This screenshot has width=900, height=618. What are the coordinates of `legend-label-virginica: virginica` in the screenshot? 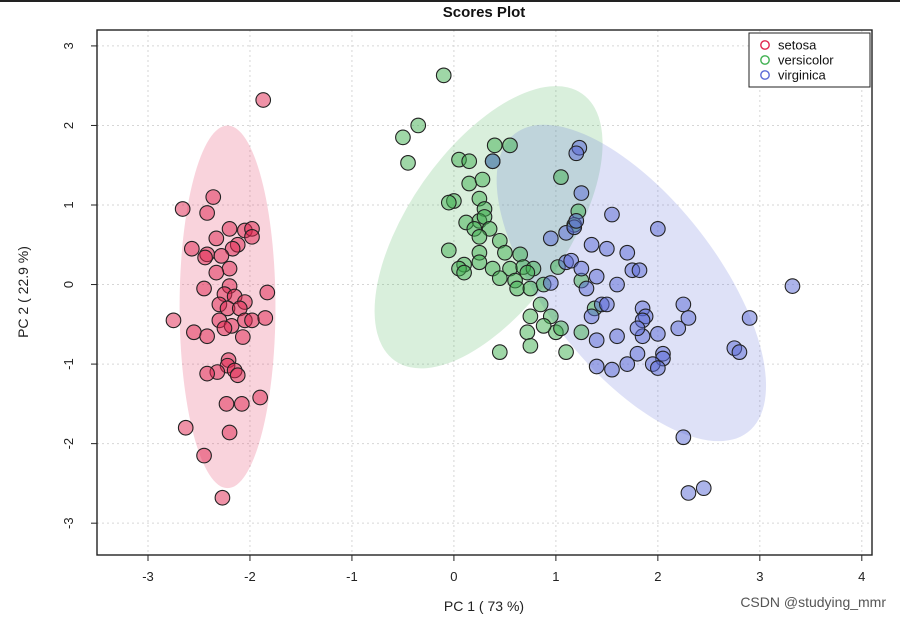 It's located at (802, 75).